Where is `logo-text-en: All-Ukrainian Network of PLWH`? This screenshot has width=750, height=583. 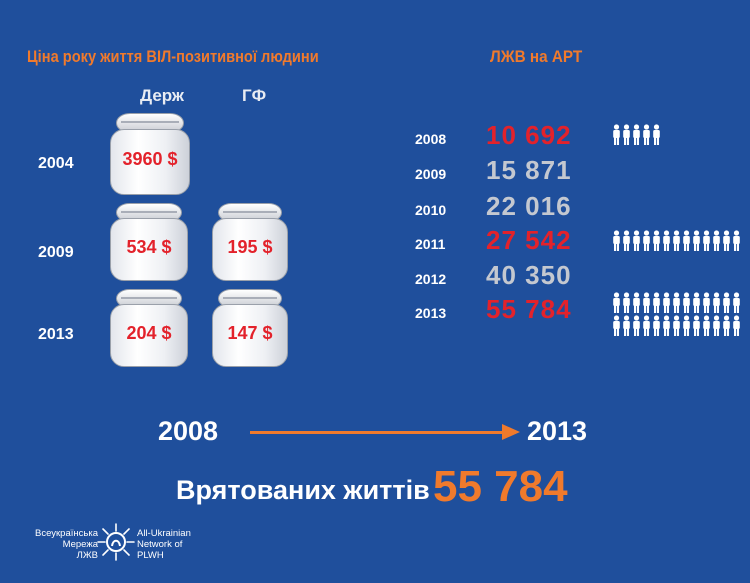
logo-text-en: All-Ukrainian Network of PLWH is located at coordinates (164, 544).